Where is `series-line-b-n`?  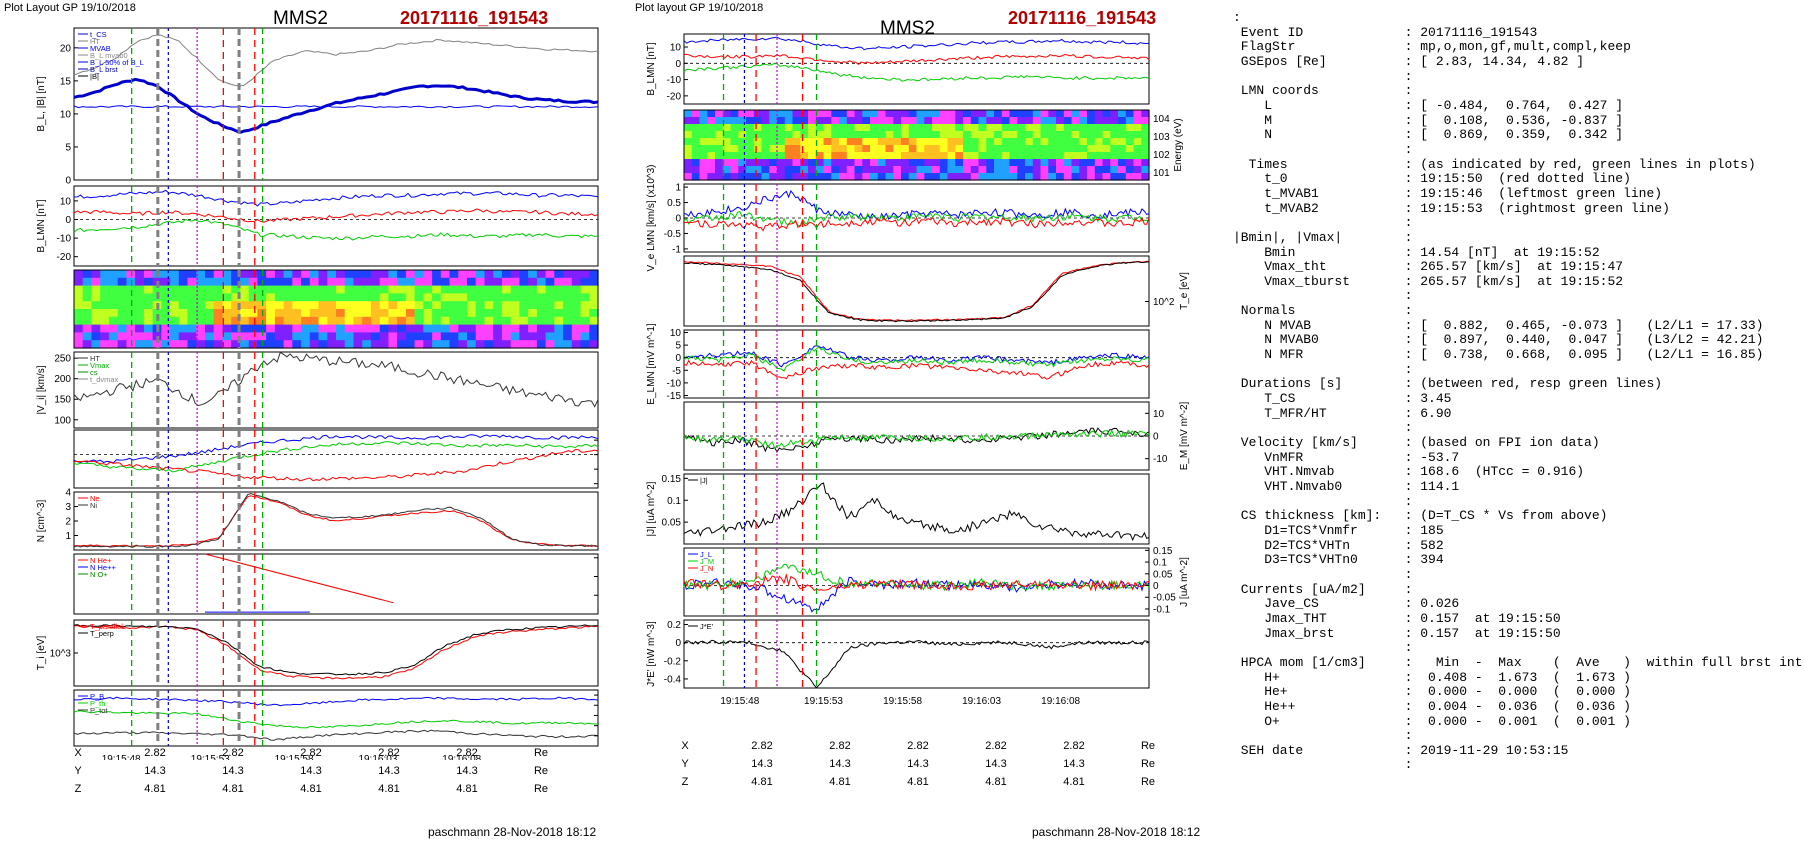 series-line-b-n is located at coordinates (916, 59).